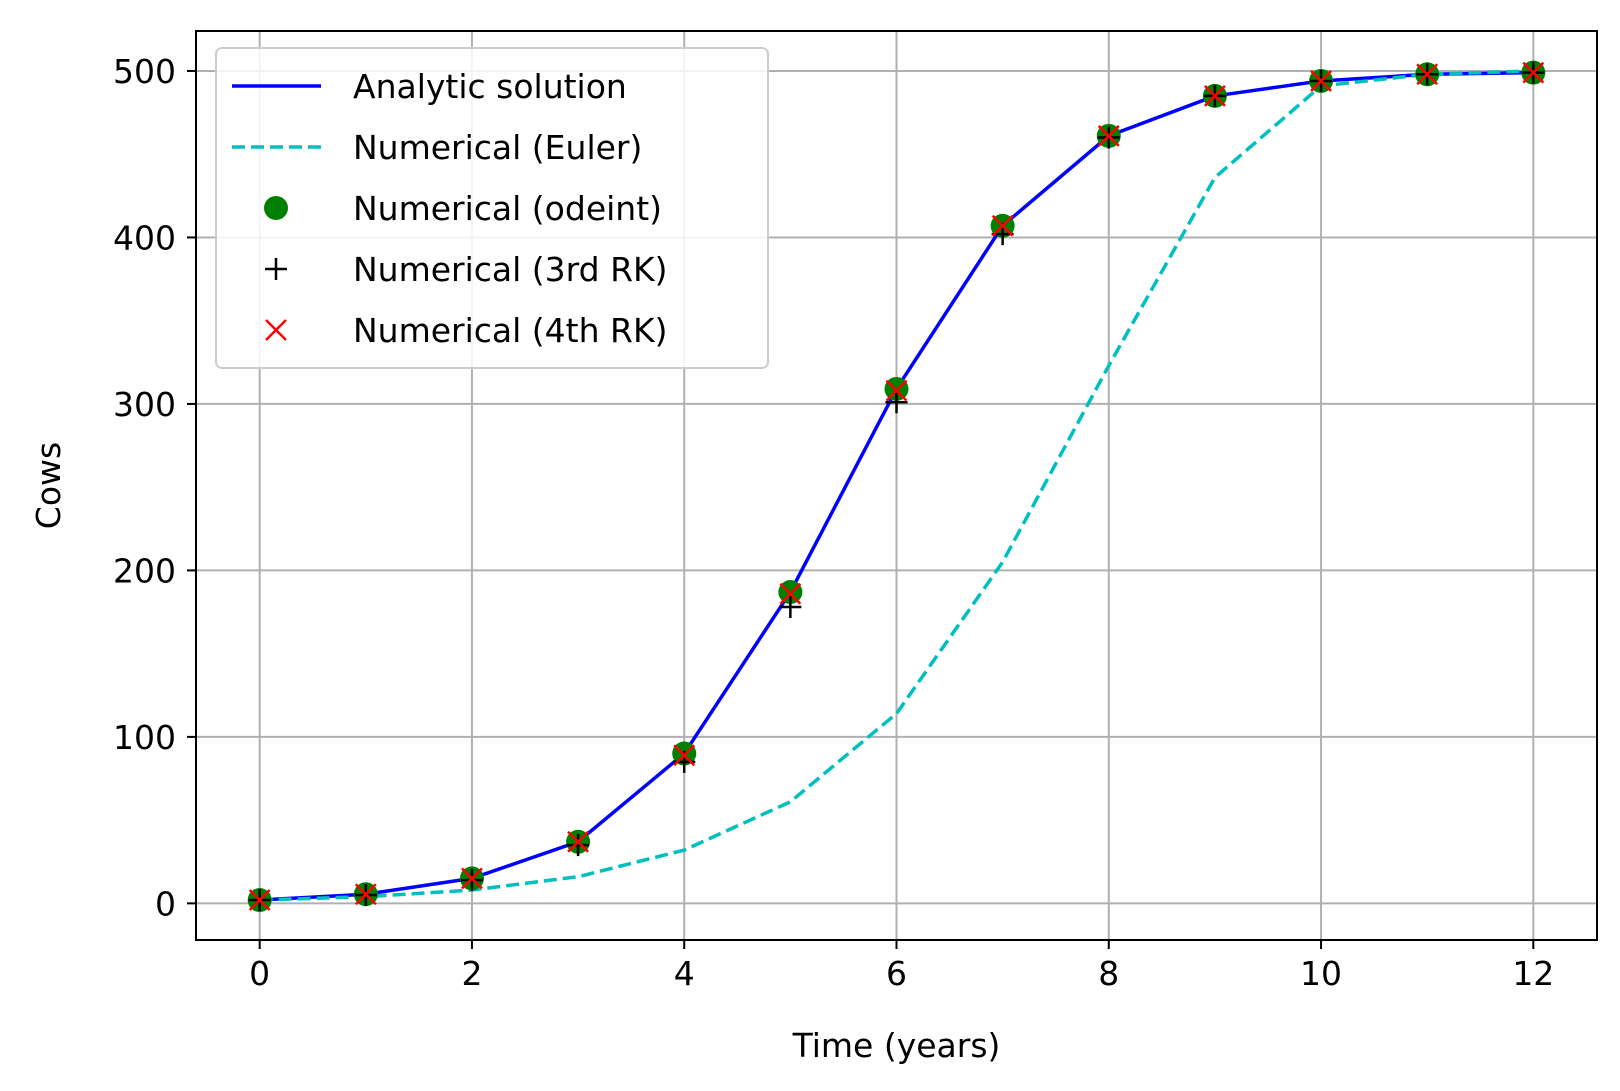  I want to click on legend-box, so click(492, 208).